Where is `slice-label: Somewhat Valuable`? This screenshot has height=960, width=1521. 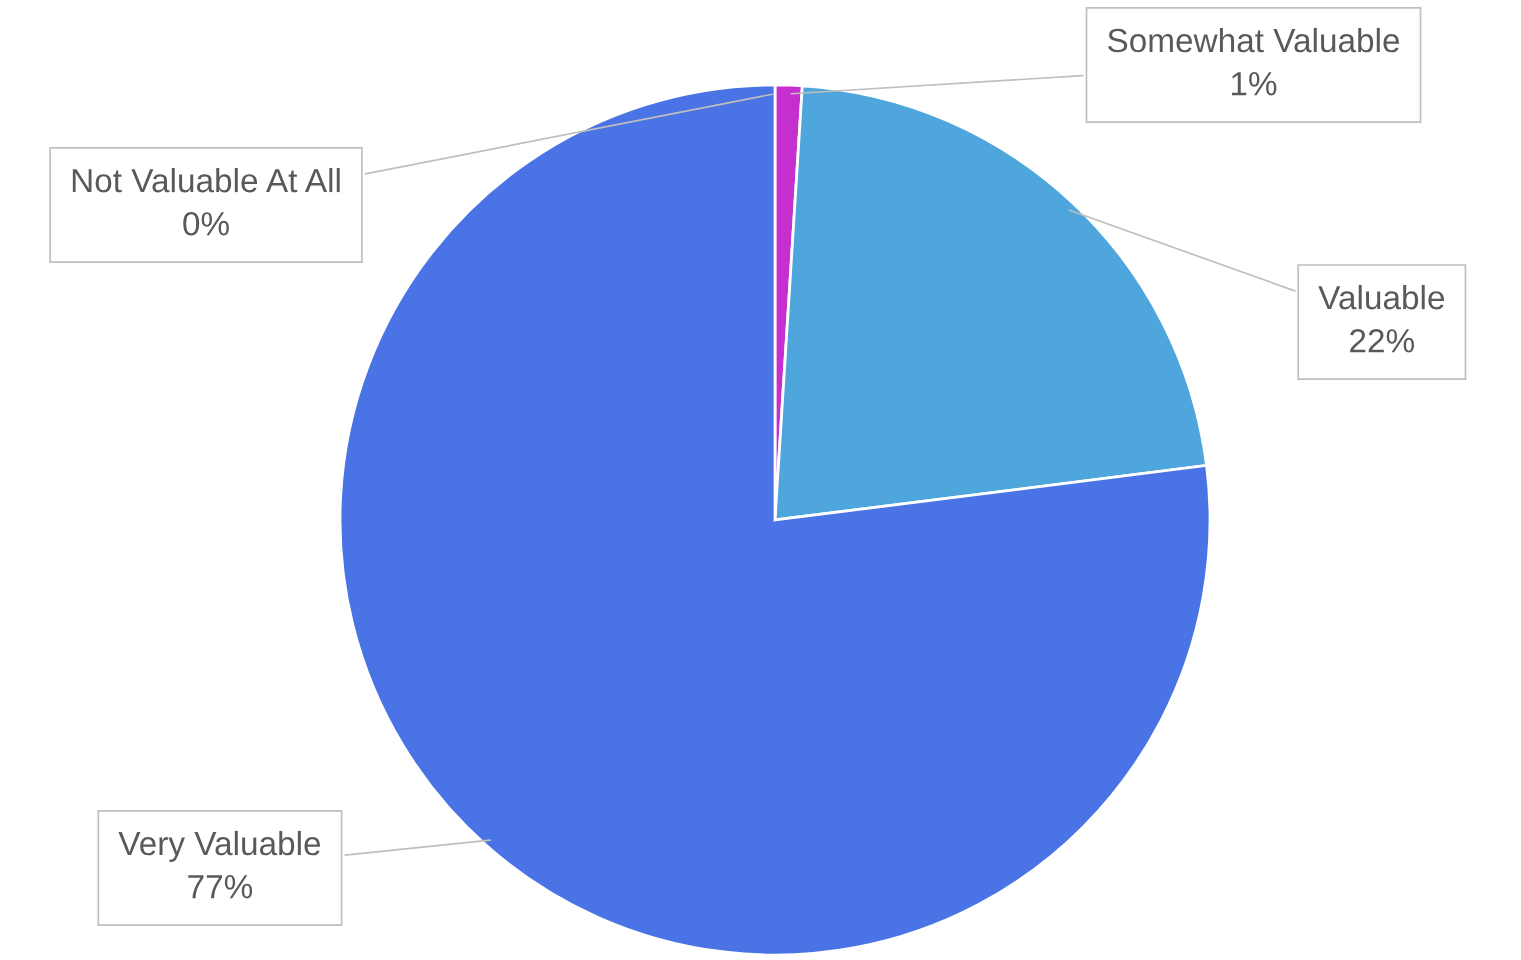 slice-label: Somewhat Valuable is located at coordinates (1254, 40).